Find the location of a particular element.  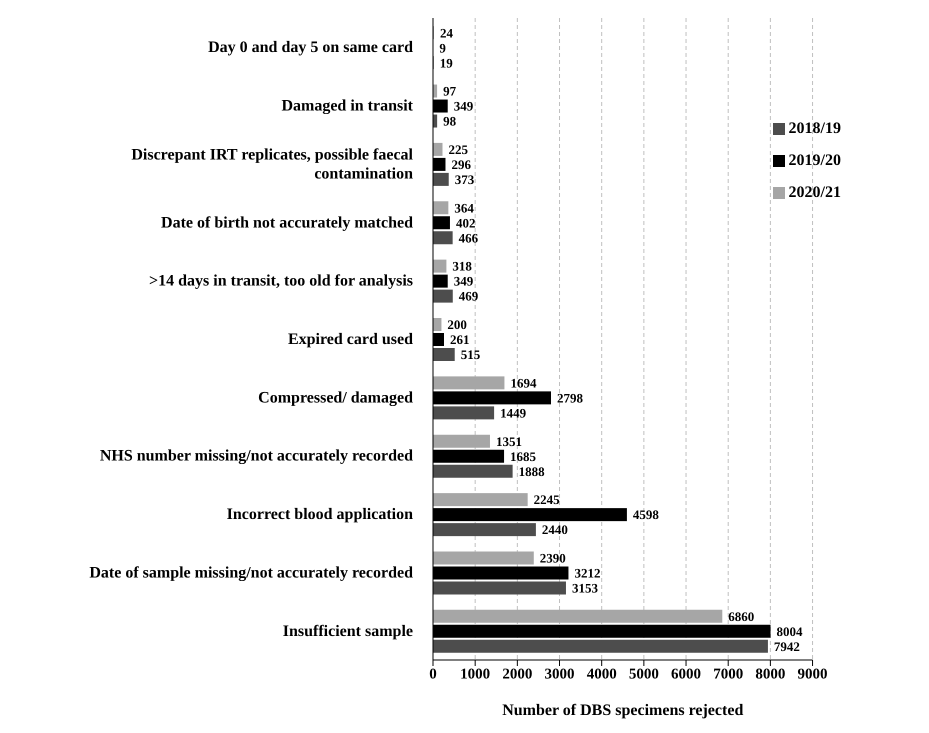

x-tick-label: 3000 is located at coordinates (559, 674).